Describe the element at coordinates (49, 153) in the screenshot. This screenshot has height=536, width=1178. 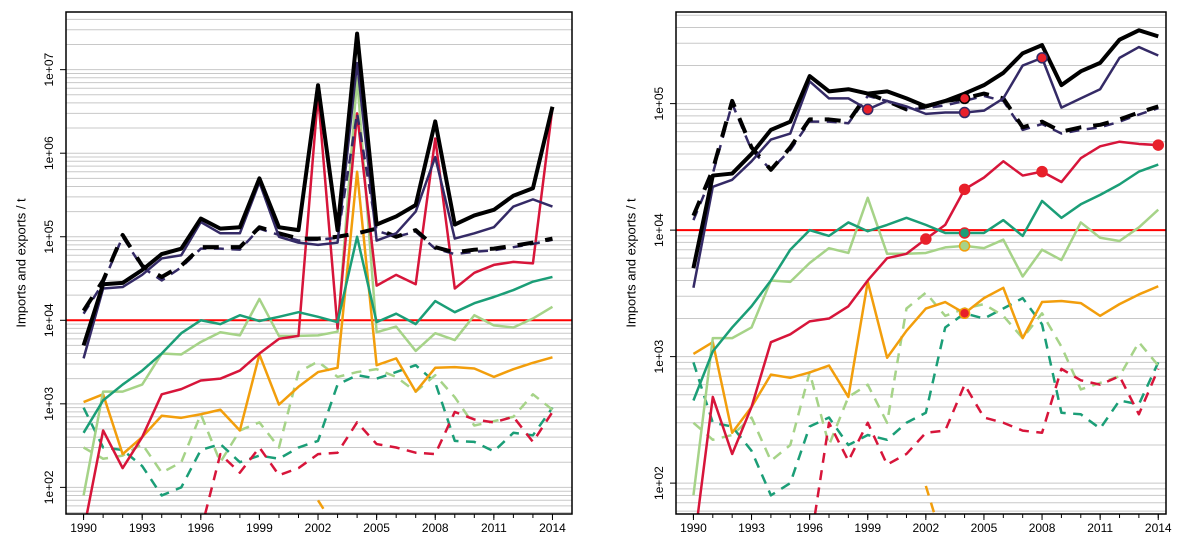
I see `y-tick-label: 1e+06` at that location.